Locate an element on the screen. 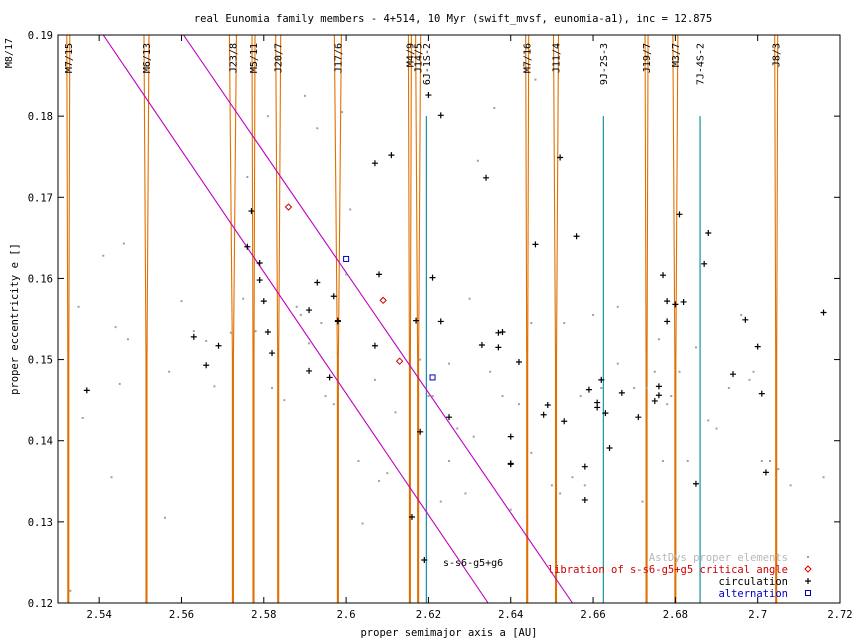  resonance-label: M6/13 is located at coordinates (147, 58).